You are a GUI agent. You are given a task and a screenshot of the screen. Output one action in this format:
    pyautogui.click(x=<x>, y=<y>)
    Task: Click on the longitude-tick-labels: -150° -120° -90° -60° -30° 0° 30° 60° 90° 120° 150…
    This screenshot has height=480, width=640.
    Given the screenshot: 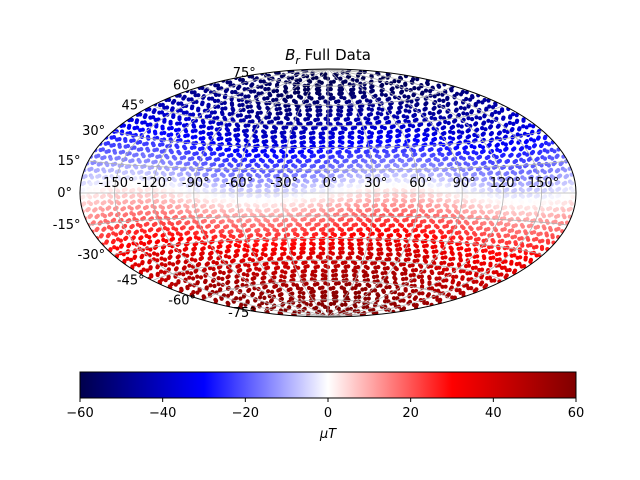 What is the action you would take?
    pyautogui.click(x=328, y=183)
    